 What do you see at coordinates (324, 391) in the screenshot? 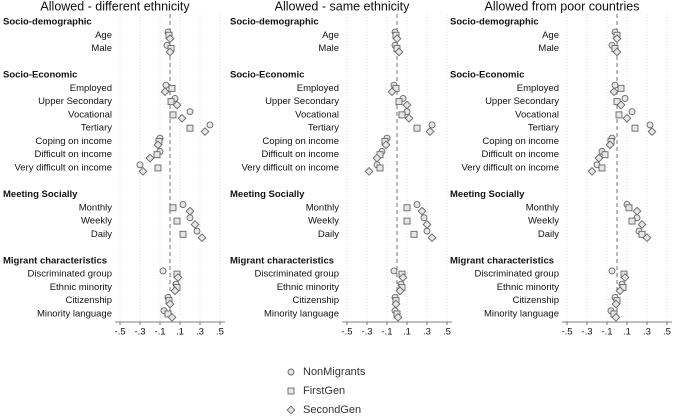
I see `legend-label: FirstGen` at bounding box center [324, 391].